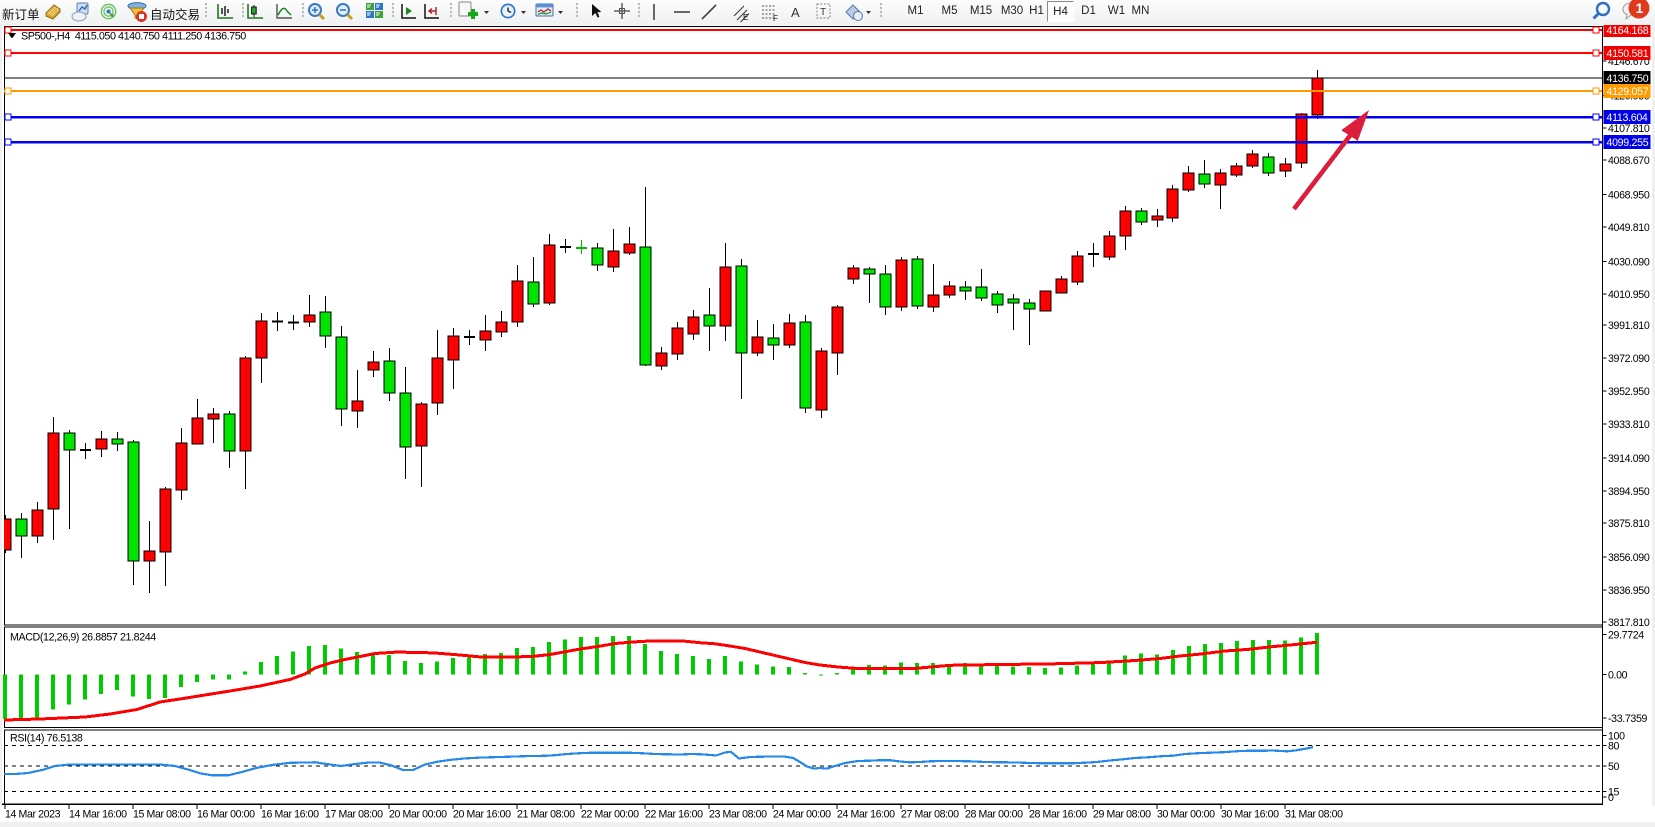 This screenshot has width=1655, height=827. Describe the element at coordinates (1629, 591) in the screenshot. I see `svg-text: 3836.950` at that location.